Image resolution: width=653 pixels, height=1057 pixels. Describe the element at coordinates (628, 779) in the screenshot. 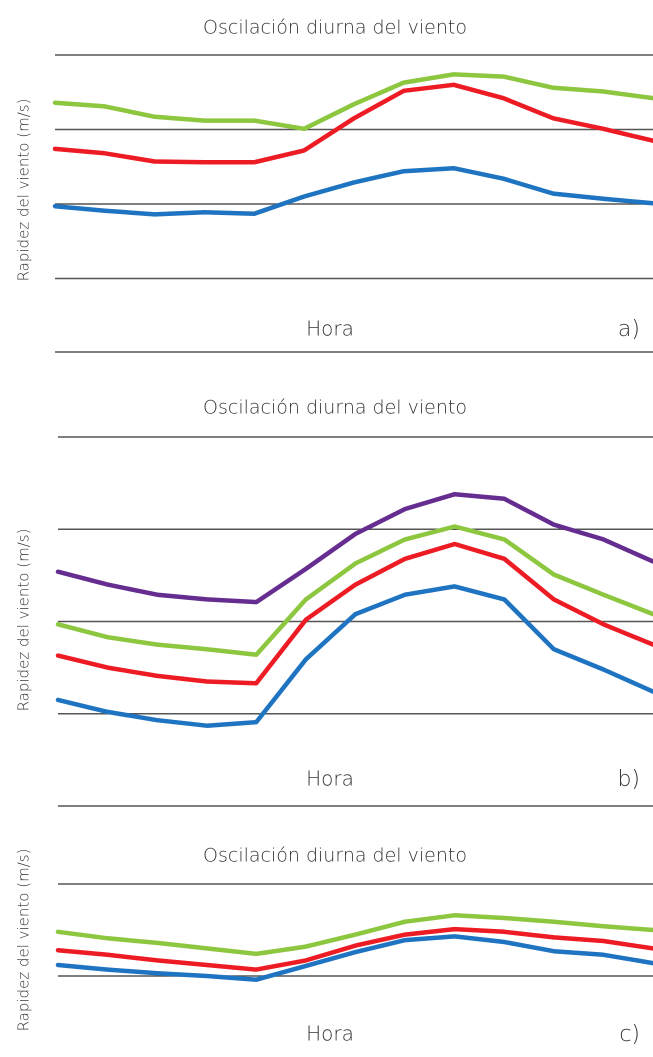

I see `panel-label: b)` at that location.